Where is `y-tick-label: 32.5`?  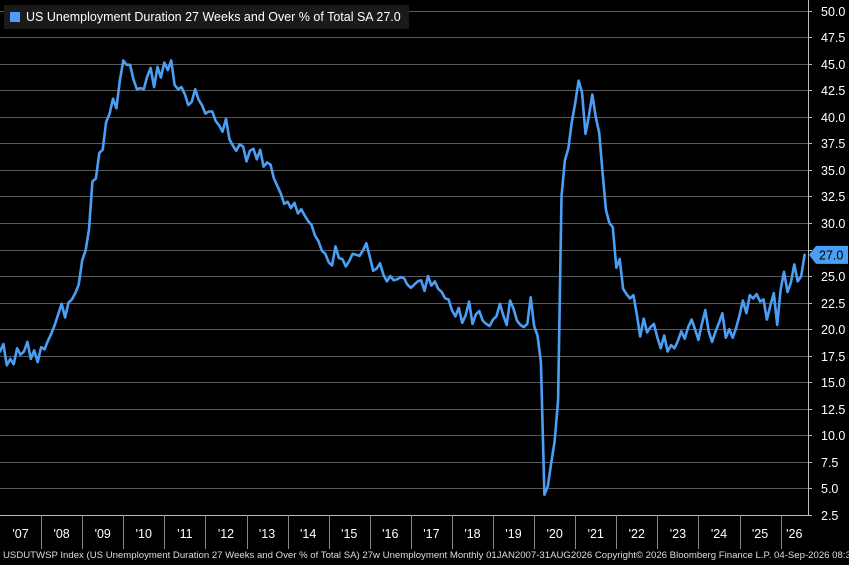
y-tick-label: 32.5 is located at coordinates (833, 197).